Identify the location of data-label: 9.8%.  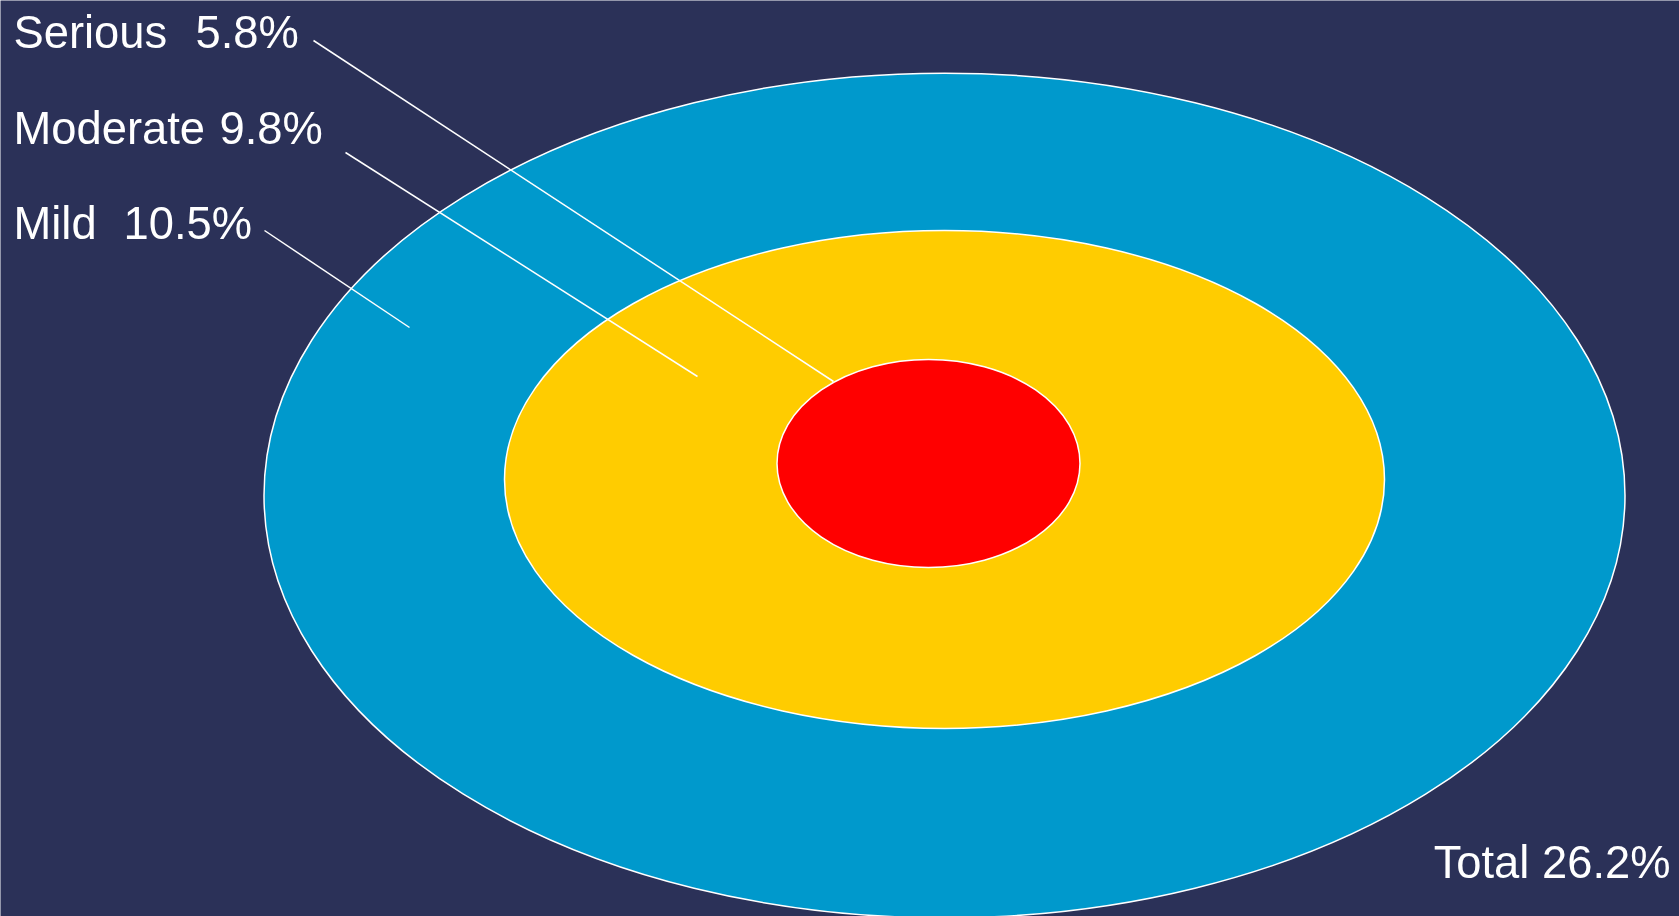
(271, 128).